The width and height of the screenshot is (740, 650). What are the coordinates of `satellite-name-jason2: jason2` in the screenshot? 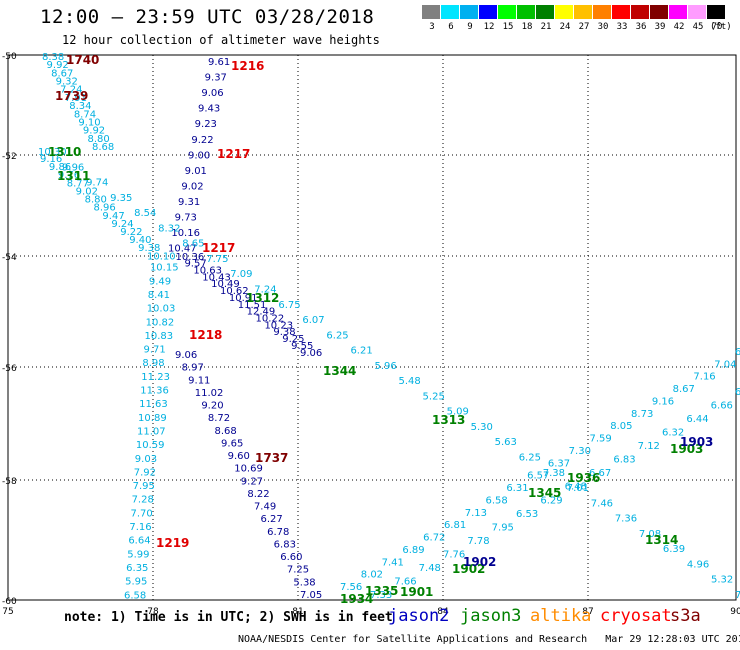 It's located at (419, 616).